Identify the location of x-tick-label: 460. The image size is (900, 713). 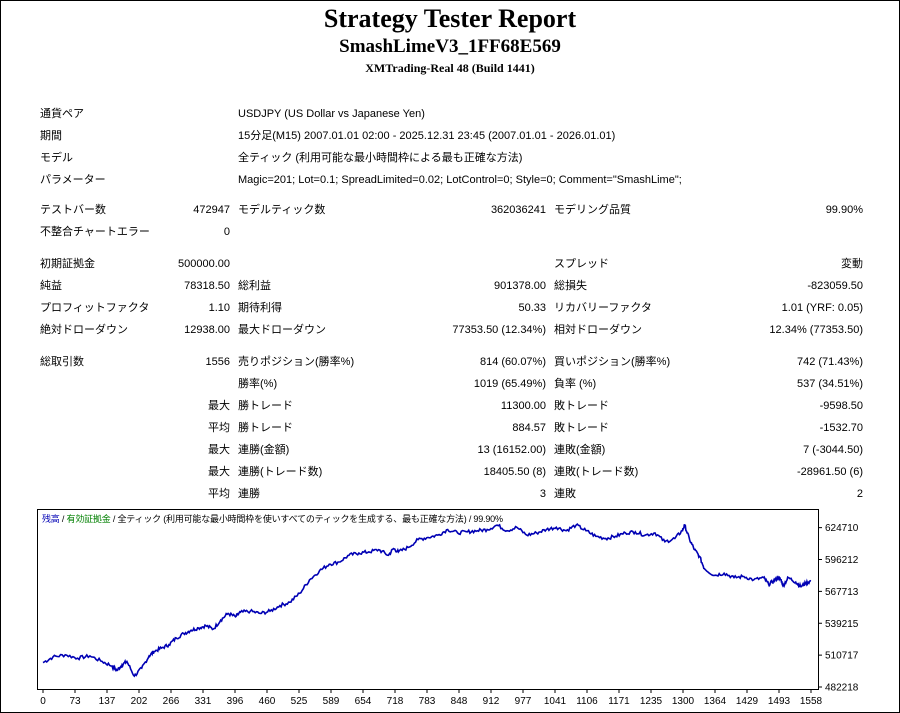
(267, 701).